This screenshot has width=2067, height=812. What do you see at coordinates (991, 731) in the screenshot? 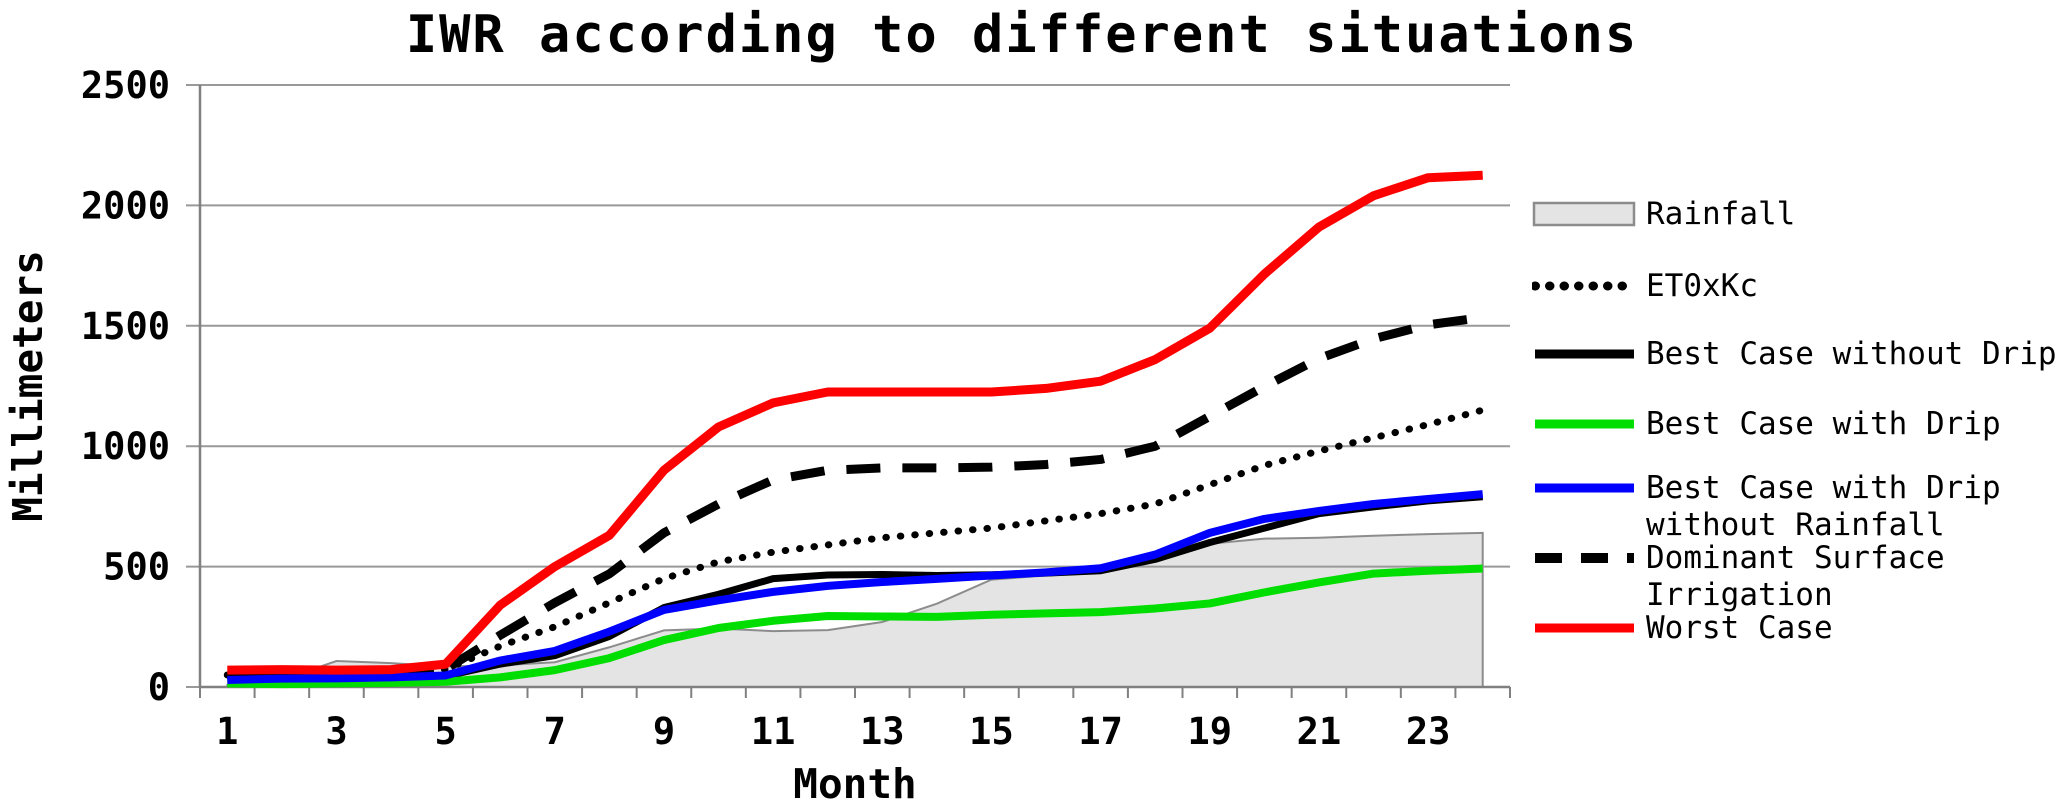
I see `x-tick-label: 15` at bounding box center [991, 731].